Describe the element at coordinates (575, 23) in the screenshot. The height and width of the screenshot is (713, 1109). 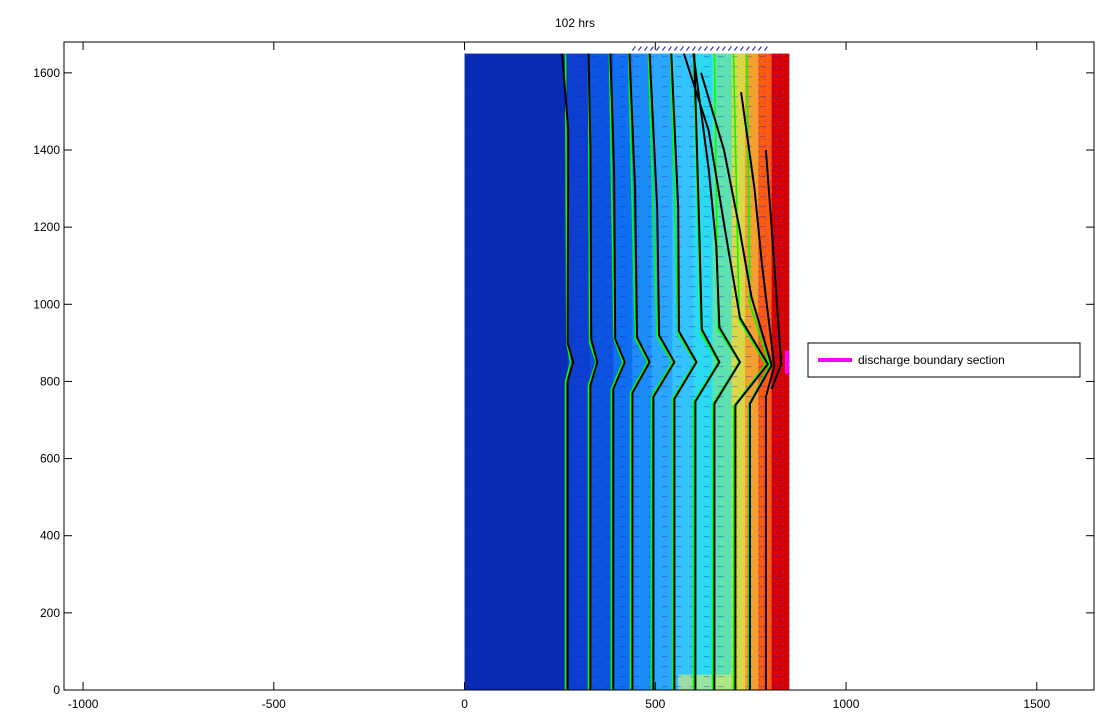
I see `chart-title: 102 hrs` at that location.